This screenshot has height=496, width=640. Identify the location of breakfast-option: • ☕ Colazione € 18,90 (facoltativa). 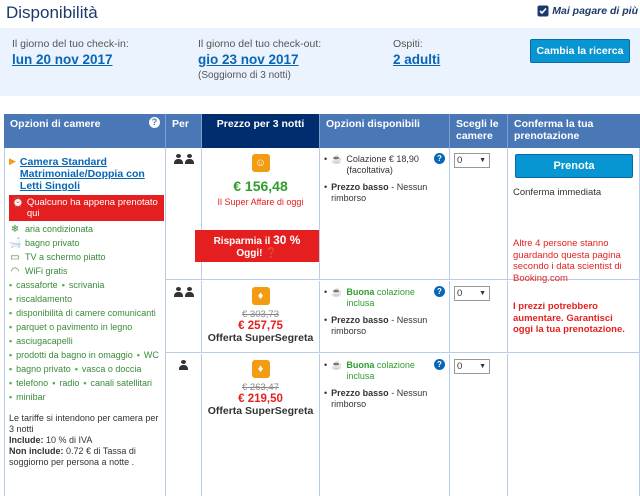
(371, 164).